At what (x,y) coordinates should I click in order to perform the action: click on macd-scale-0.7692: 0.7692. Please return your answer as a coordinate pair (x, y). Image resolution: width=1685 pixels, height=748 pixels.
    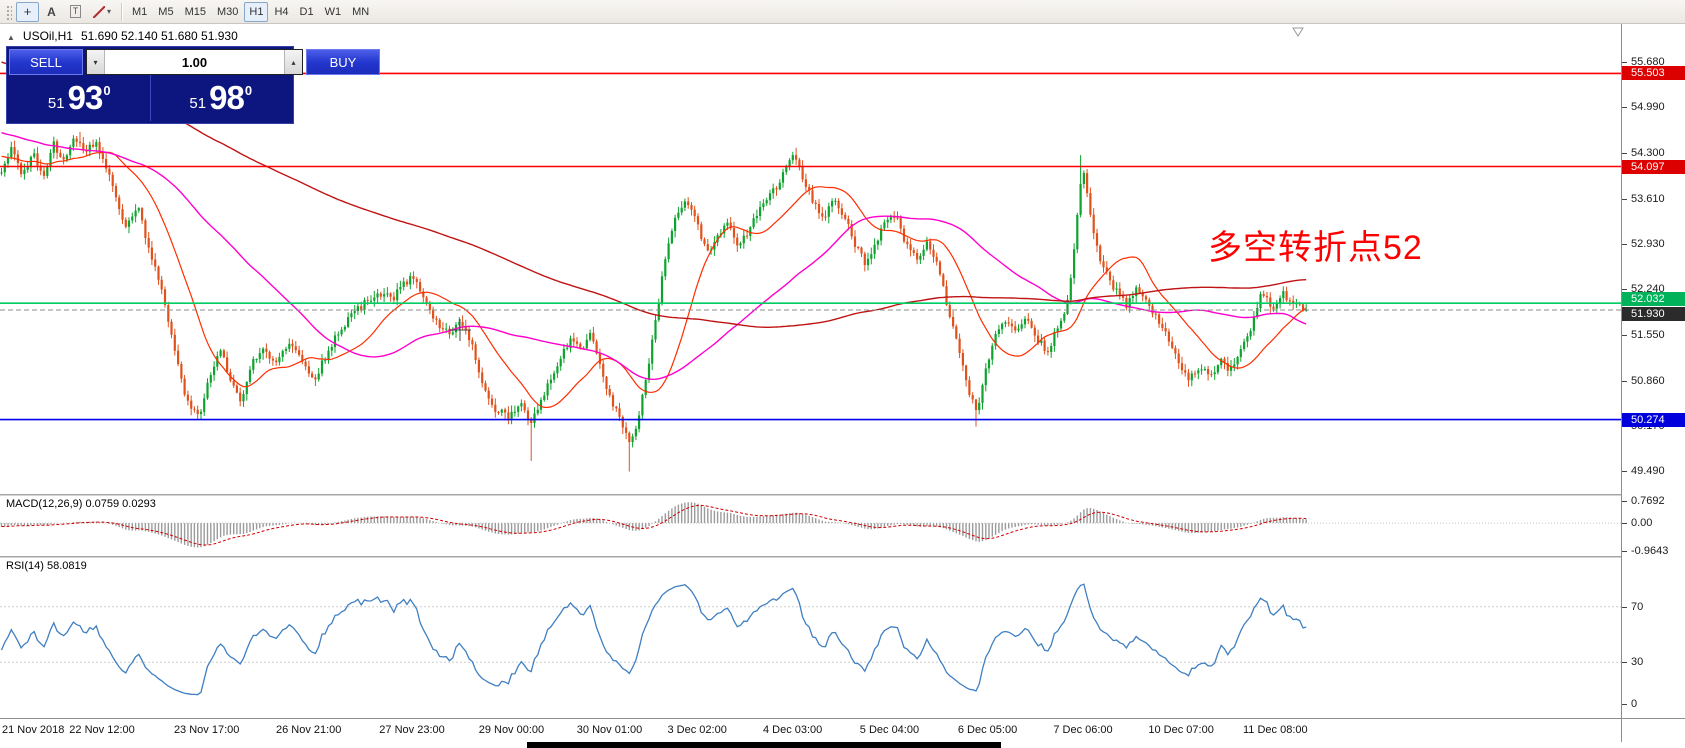
    Looking at the image, I should click on (1653, 501).